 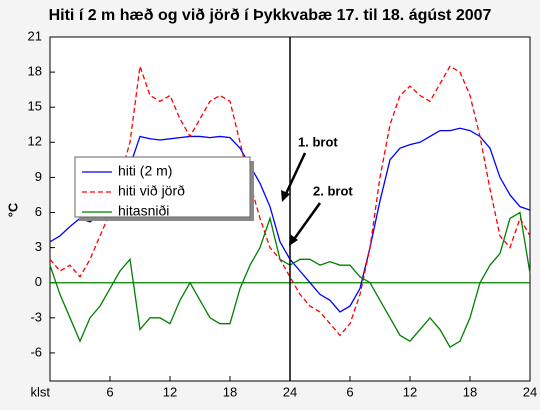 What do you see at coordinates (12, 209) in the screenshot?
I see `y-axis-label: °C` at bounding box center [12, 209].